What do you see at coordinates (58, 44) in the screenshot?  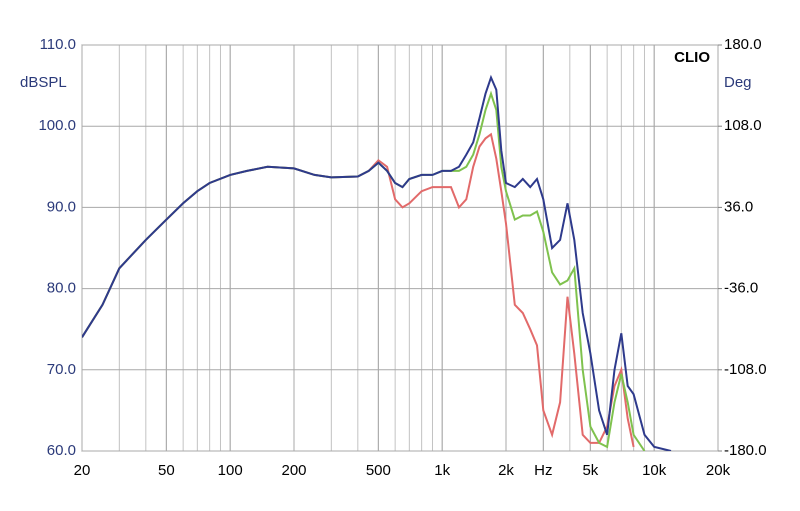 I see `y-tick-label: 110.0` at bounding box center [58, 44].